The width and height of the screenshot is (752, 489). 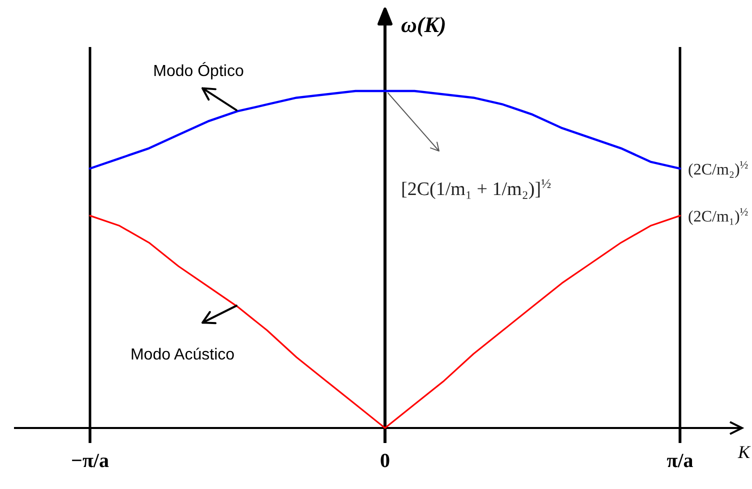 What do you see at coordinates (476, 188) in the screenshot?
I see `annotation: [2C(1/m₁ + 1/m₂)]$^{½}$` at bounding box center [476, 188].